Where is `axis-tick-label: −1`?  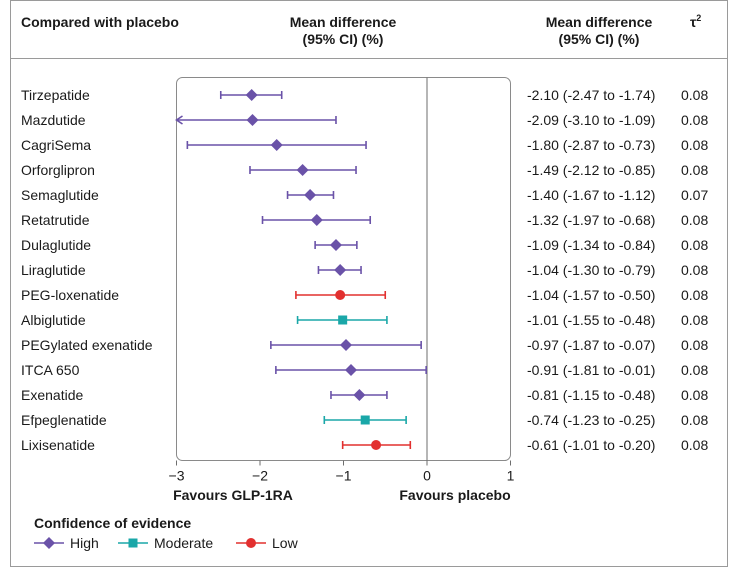 axis-tick-label: −1 is located at coordinates (344, 476).